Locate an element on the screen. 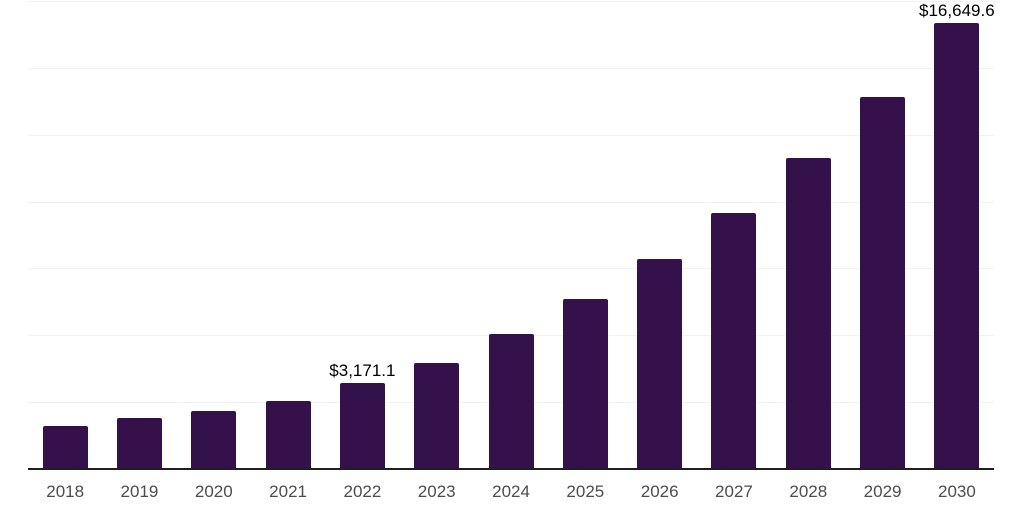 This screenshot has width=1024, height=512. bar-2018 is located at coordinates (65, 447).